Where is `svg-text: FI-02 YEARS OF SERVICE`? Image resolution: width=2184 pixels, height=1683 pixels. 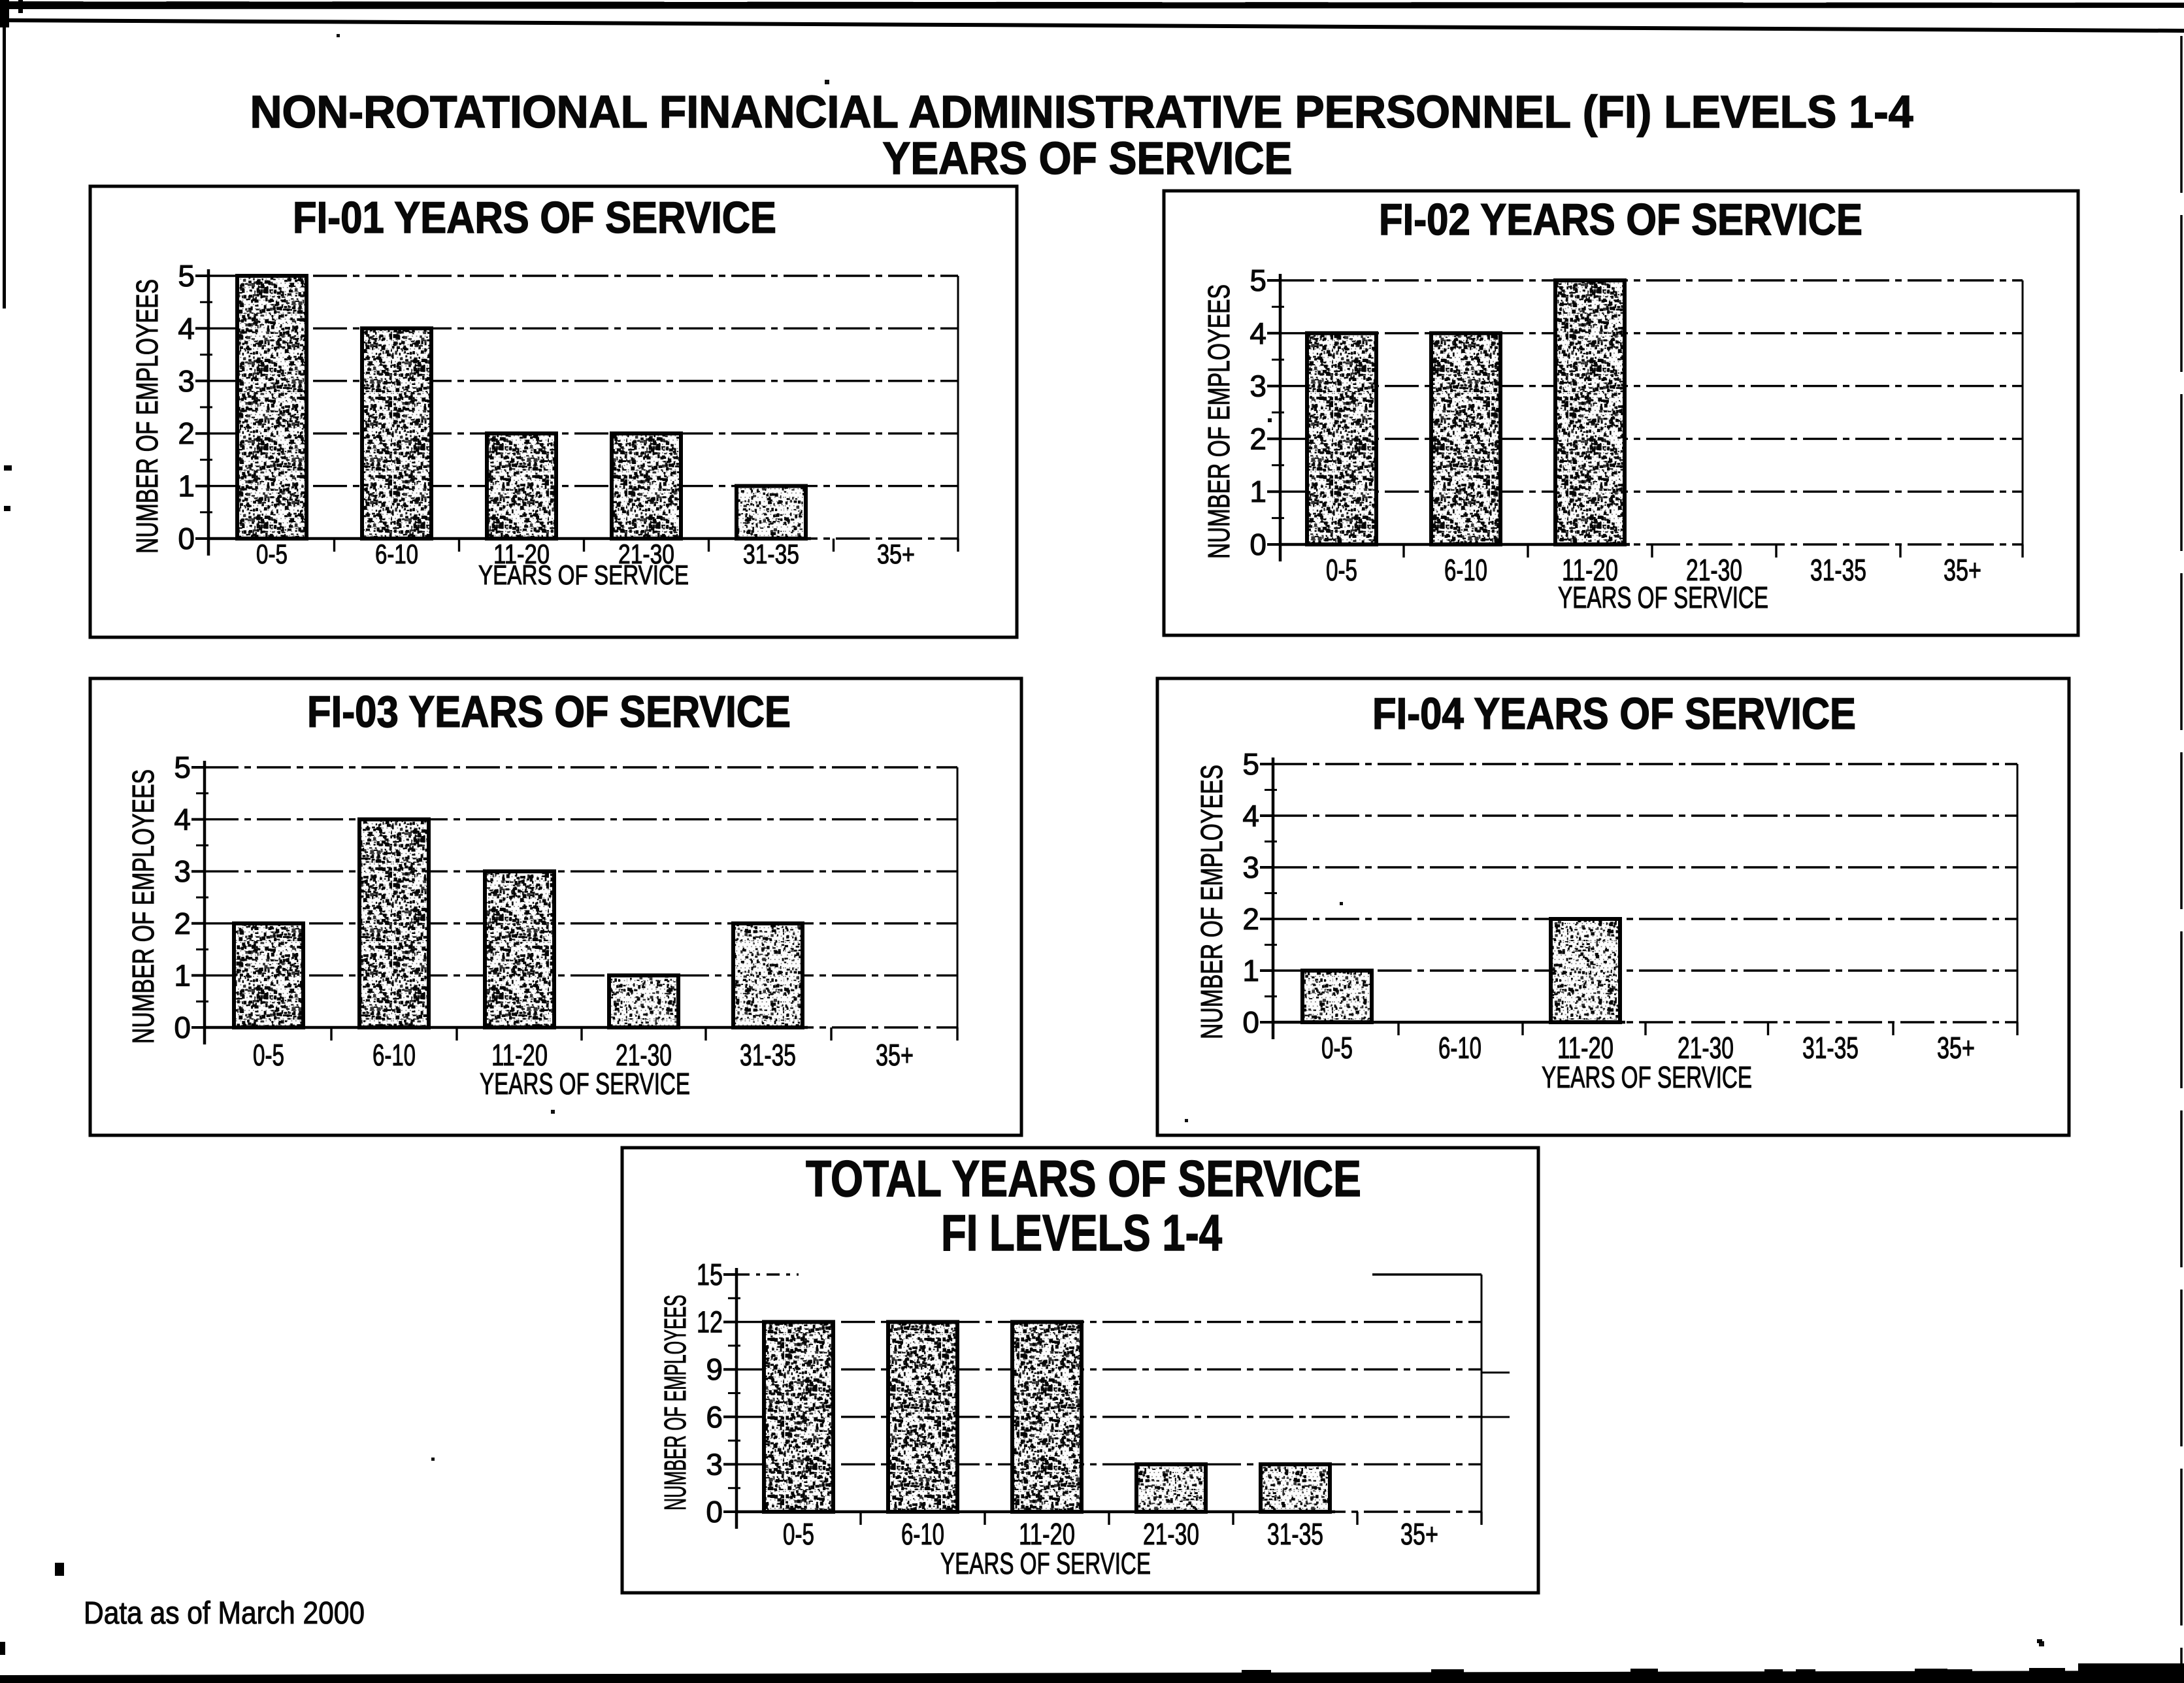 svg-text: FI-02 YEARS OF SERVICE is located at coordinates (1620, 219).